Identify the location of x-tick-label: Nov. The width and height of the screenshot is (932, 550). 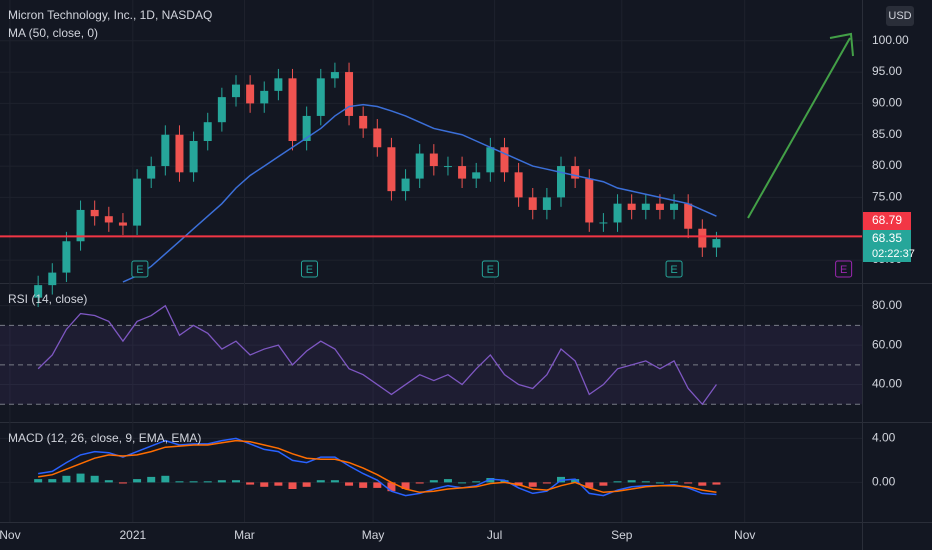
(744, 535).